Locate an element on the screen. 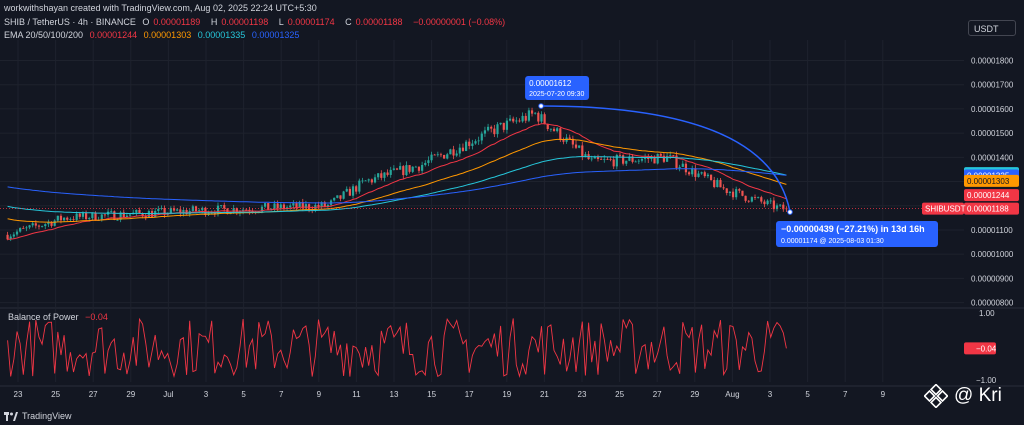 This screenshot has height=425, width=1024. ema-label: EMA 20/50/100/200 is located at coordinates (44, 35).